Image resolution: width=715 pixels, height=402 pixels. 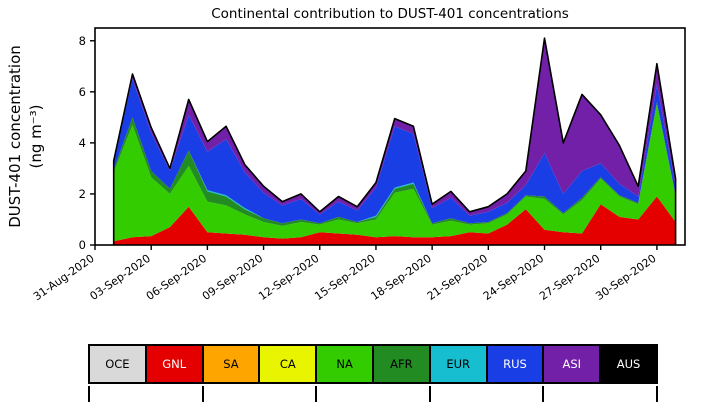 I want to click on legend-label-AUS: AUS, so click(x=628, y=364).